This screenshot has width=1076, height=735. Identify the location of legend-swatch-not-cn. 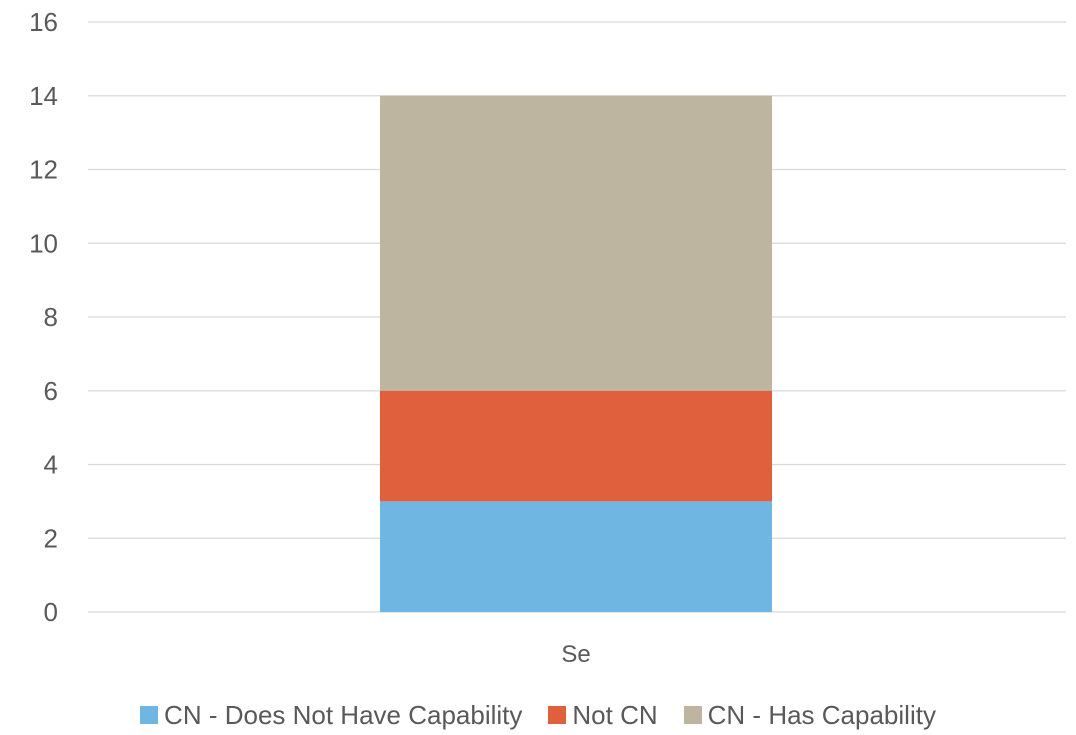
(557, 715).